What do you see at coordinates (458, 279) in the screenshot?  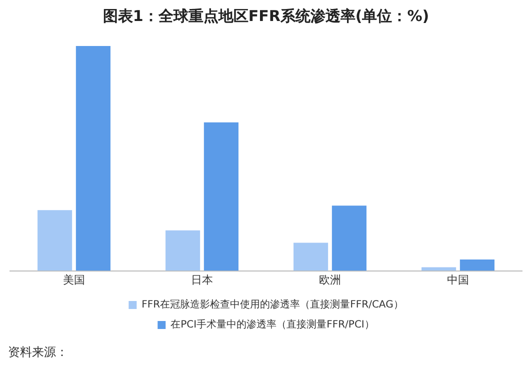 I see `x-tick-label: 中国` at bounding box center [458, 279].